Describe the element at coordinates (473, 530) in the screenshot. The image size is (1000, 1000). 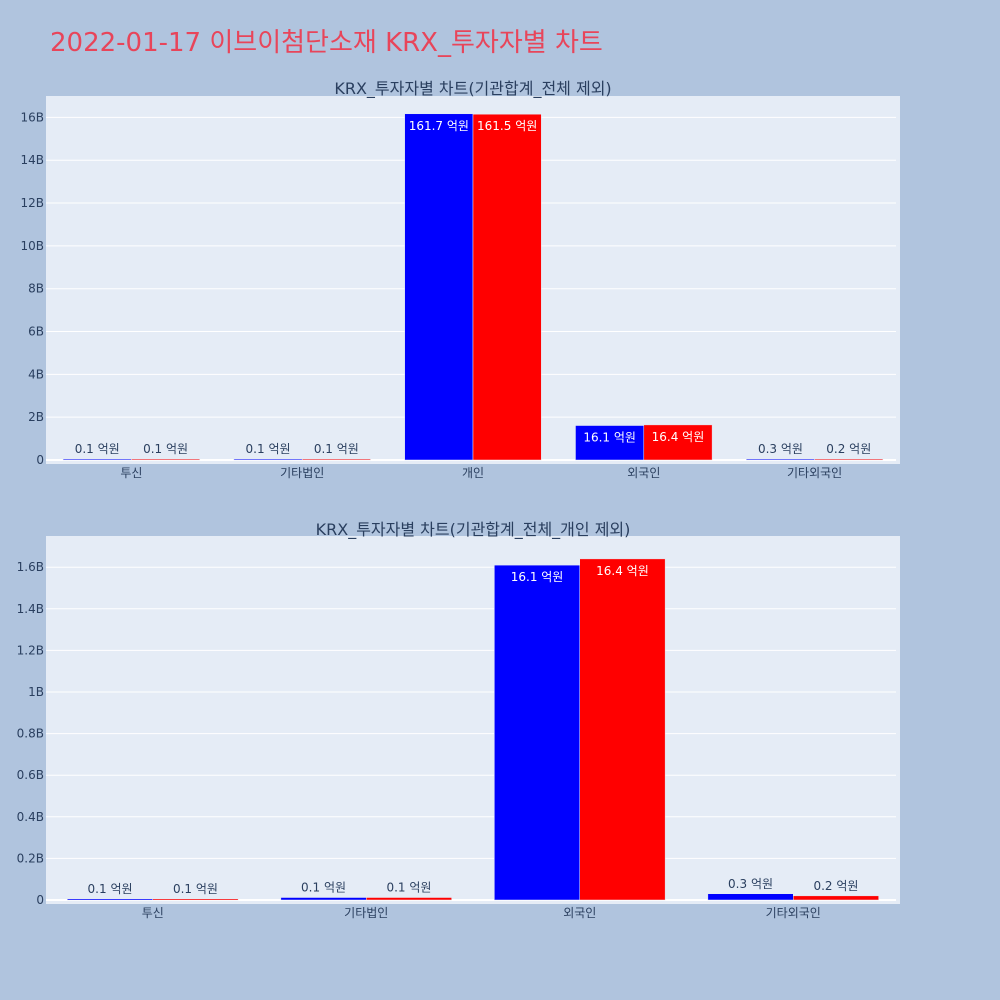
I see `chart-title-2: KRX_투자자별 차트(기관합계_전체_개인 제외)` at that location.